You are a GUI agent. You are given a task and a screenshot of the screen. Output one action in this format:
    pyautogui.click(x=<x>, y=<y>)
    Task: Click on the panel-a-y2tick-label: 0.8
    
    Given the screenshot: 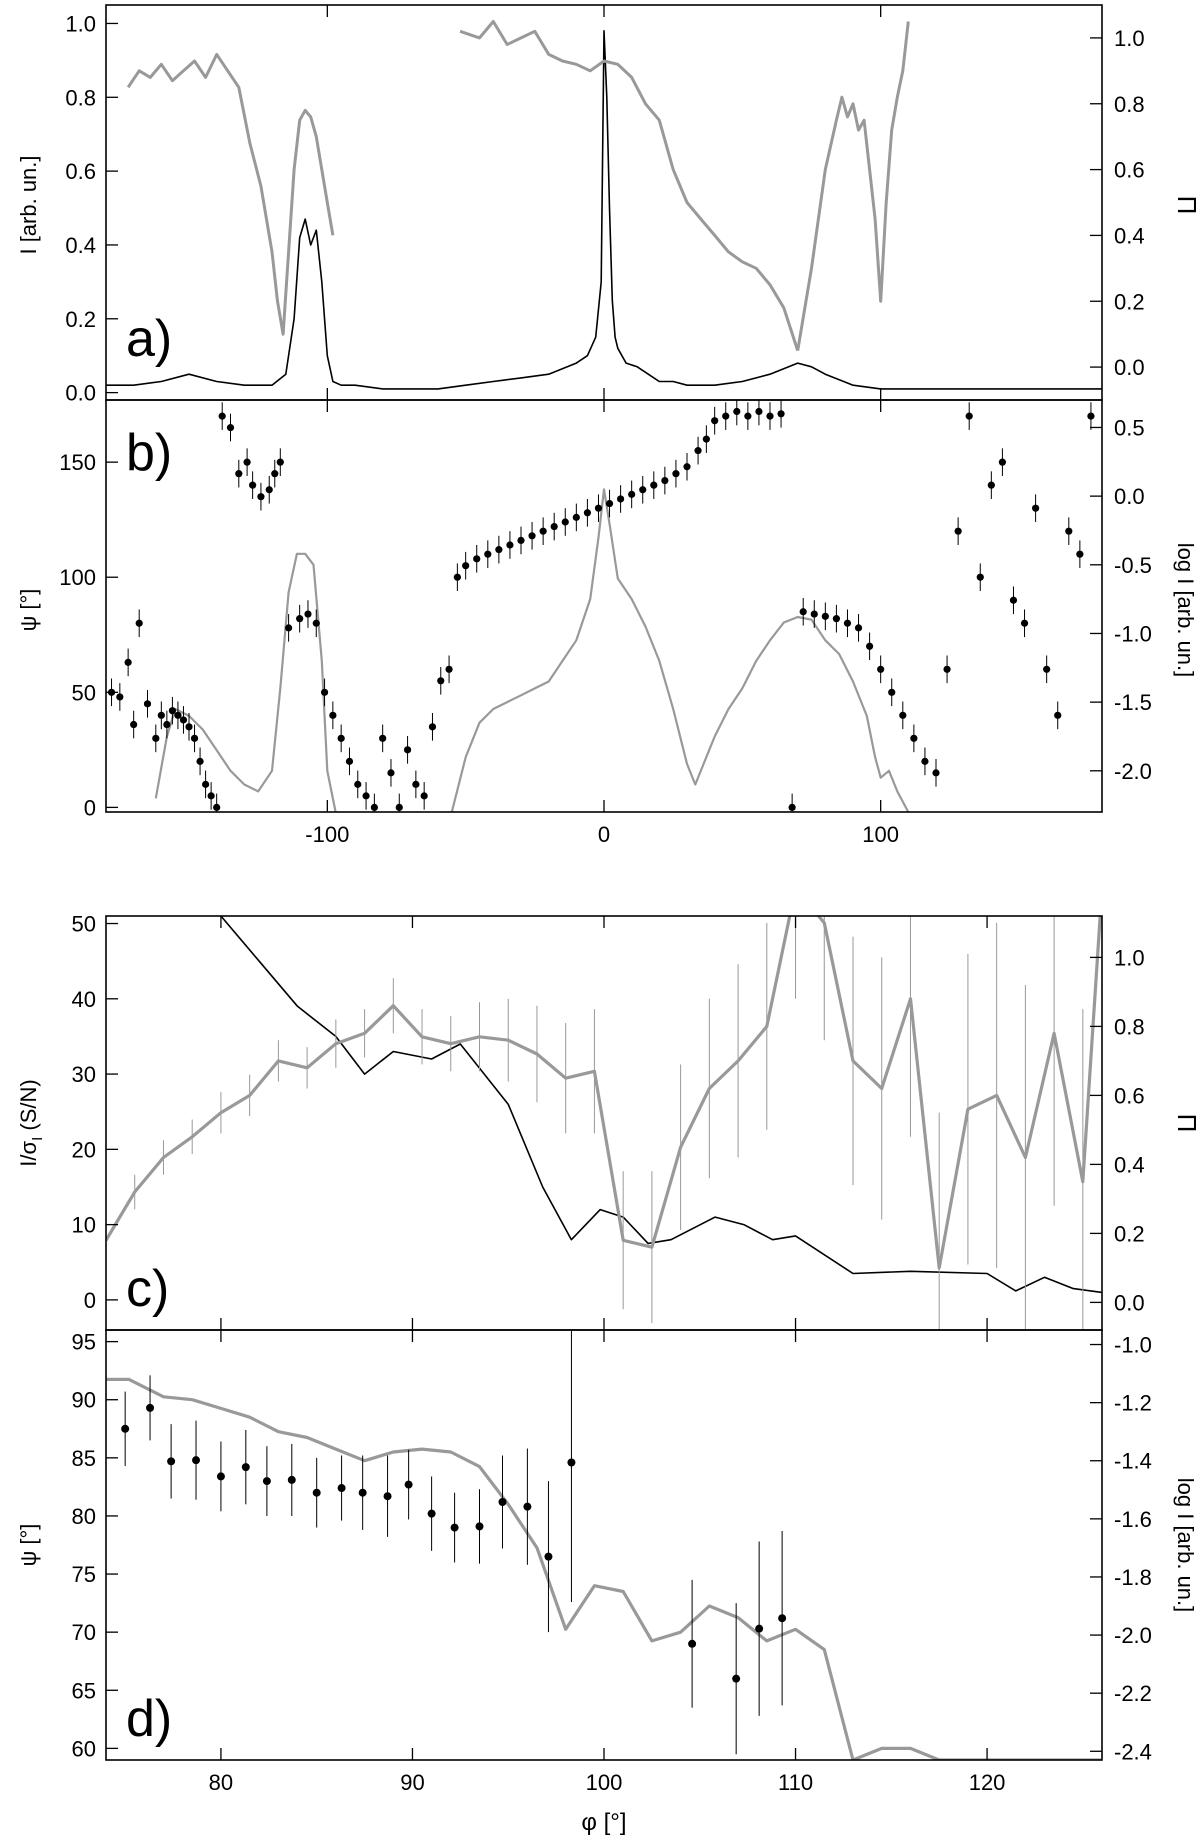 What is the action you would take?
    pyautogui.click(x=1129, y=104)
    